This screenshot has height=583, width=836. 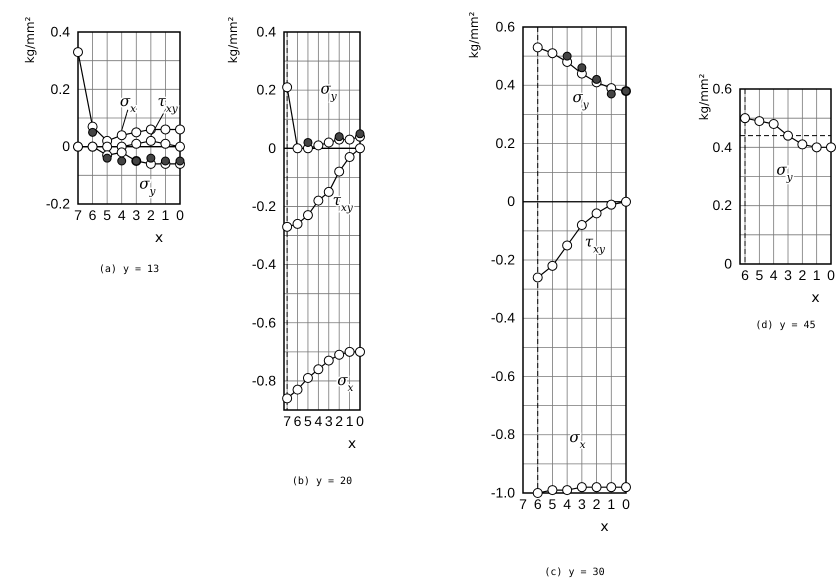 I want to click on text: (d) y = 45, so click(x=785, y=325).